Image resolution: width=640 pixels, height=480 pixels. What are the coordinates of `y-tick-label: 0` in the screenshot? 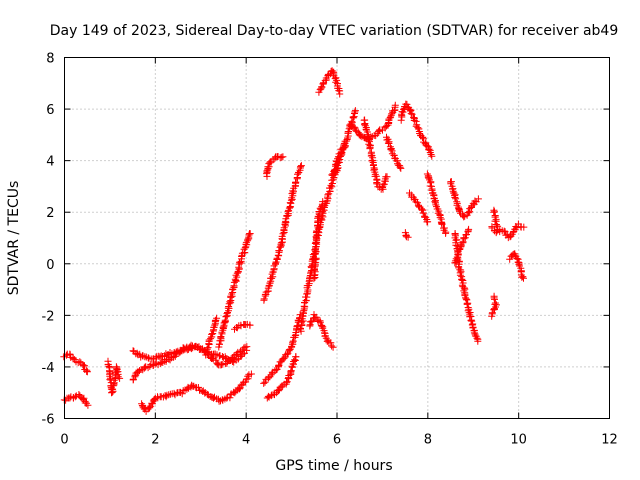 It's located at (50, 265).